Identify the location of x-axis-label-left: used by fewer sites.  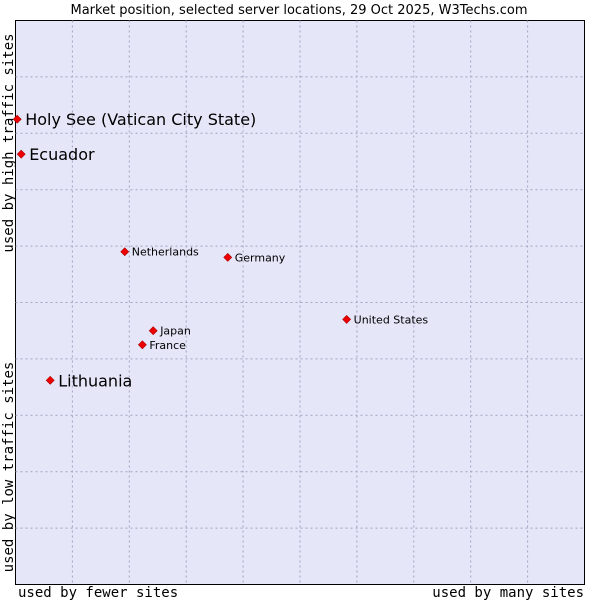
(98, 592).